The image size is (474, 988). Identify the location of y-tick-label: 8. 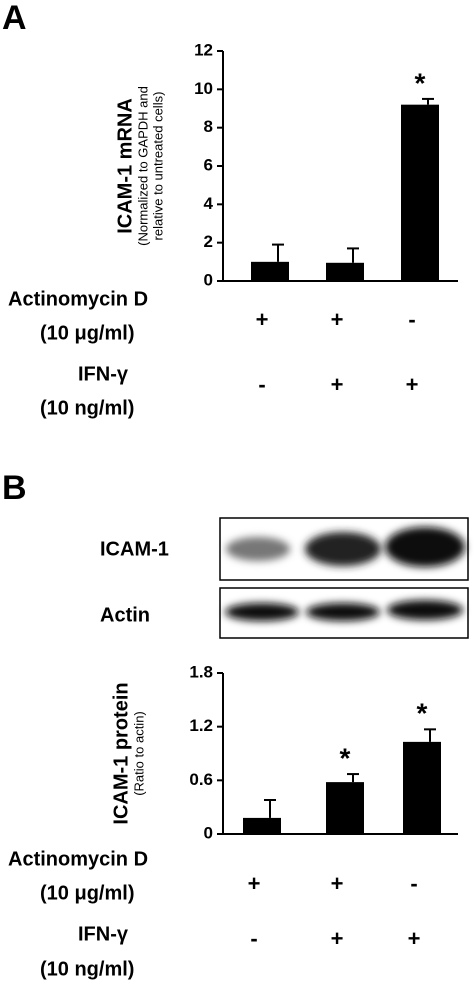
(208, 126).